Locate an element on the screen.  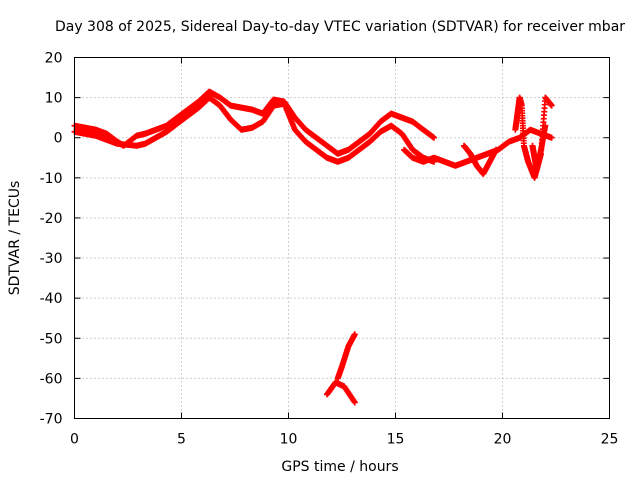
y-tick-label: -70 is located at coordinates (51, 420).